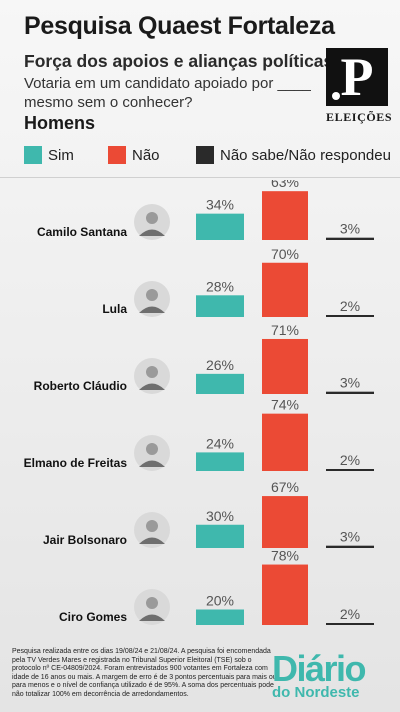 The width and height of the screenshot is (400, 712). I want to click on respondent-group: Homens, so click(60, 123).